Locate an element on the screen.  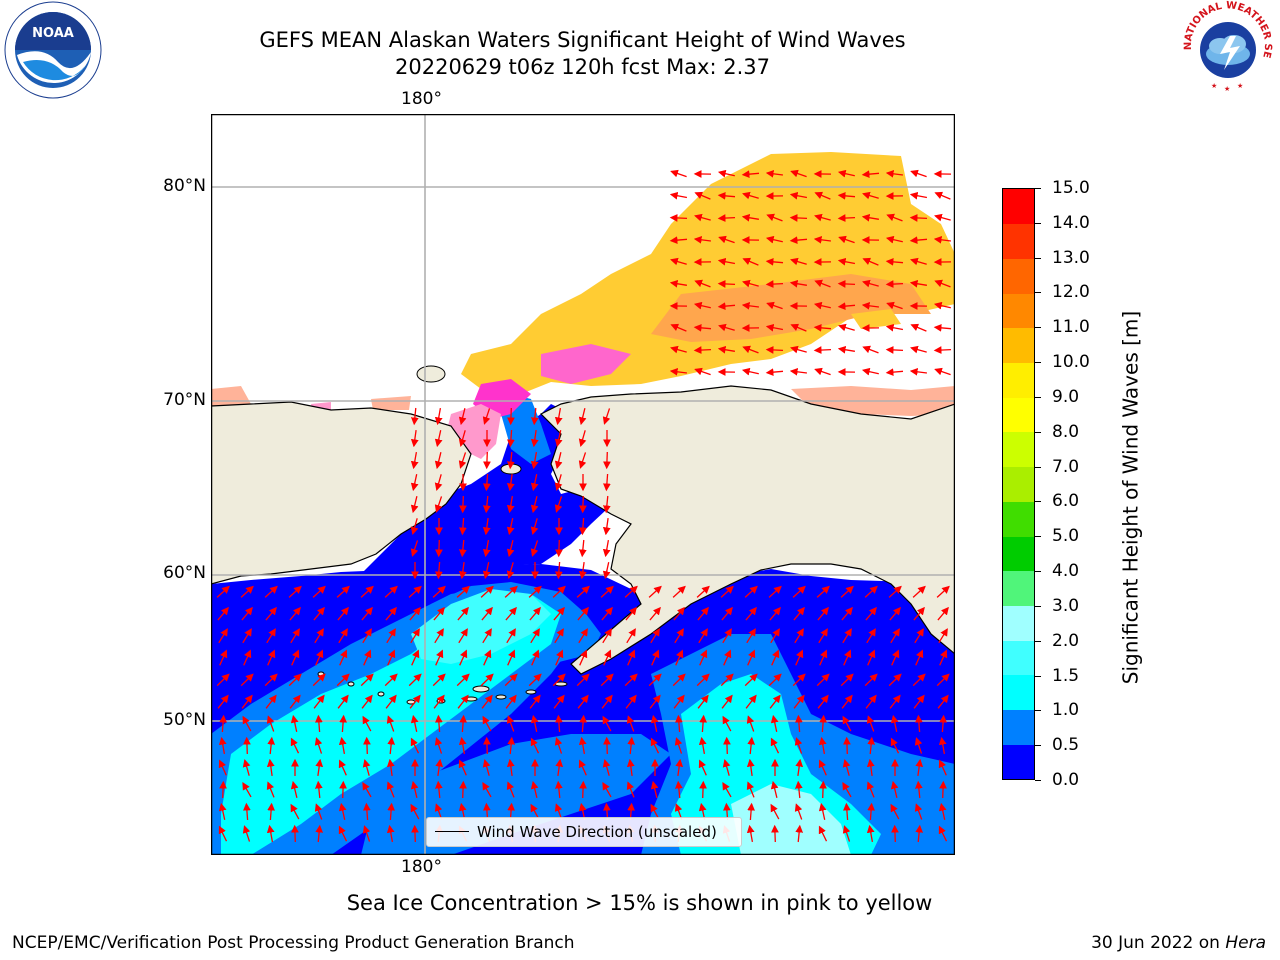
lat-label-50: 50°N is located at coordinates (184, 720).